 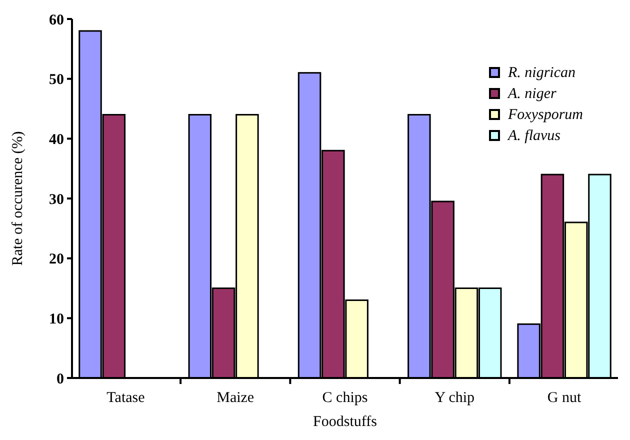 I want to click on legend-label: R. nigrican, so click(x=541, y=73).